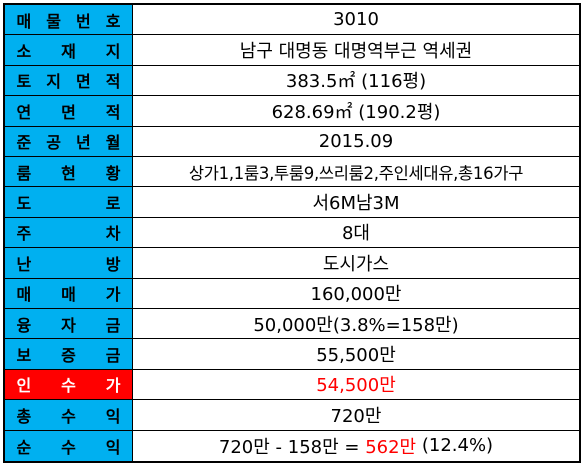  I want to click on net-income-amount: 562만, so click(391, 447).